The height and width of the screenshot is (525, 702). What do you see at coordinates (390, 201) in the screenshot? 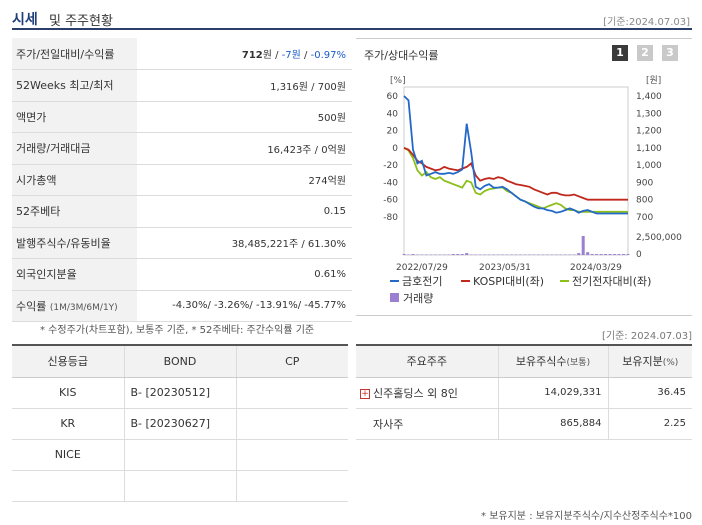
I see `left-tick-label: -60` at bounding box center [390, 201].